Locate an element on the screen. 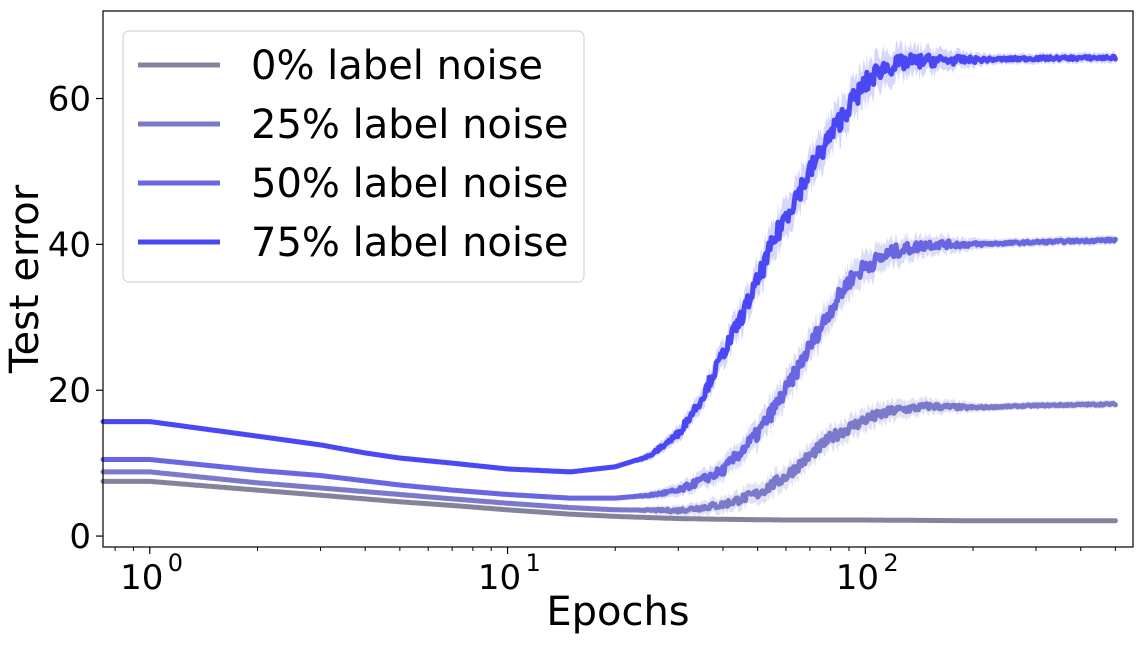 This screenshot has width=1144, height=645. y-tick-label: 60 is located at coordinates (69, 100).